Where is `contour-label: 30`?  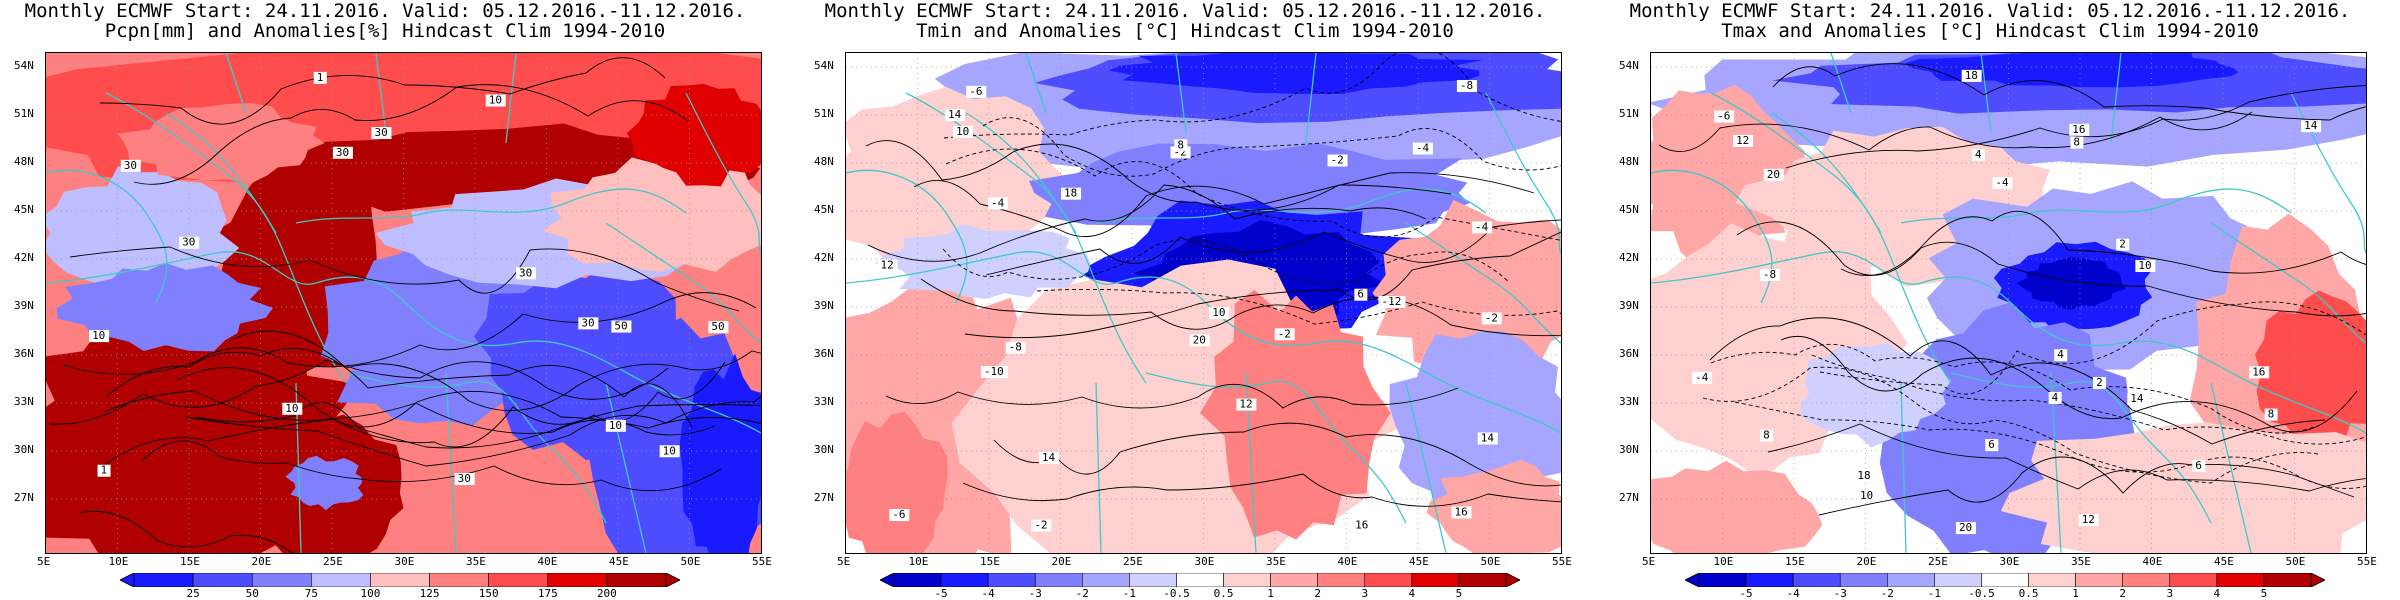
contour-label: 30 is located at coordinates (189, 242).